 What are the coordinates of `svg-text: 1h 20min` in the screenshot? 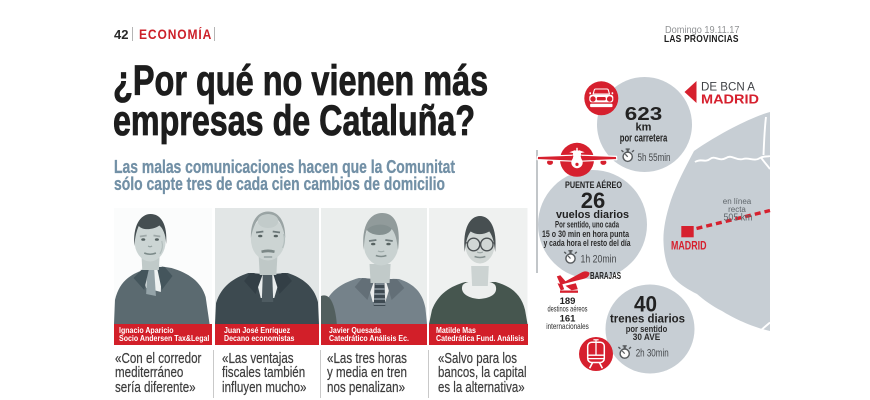 It's located at (599, 259).